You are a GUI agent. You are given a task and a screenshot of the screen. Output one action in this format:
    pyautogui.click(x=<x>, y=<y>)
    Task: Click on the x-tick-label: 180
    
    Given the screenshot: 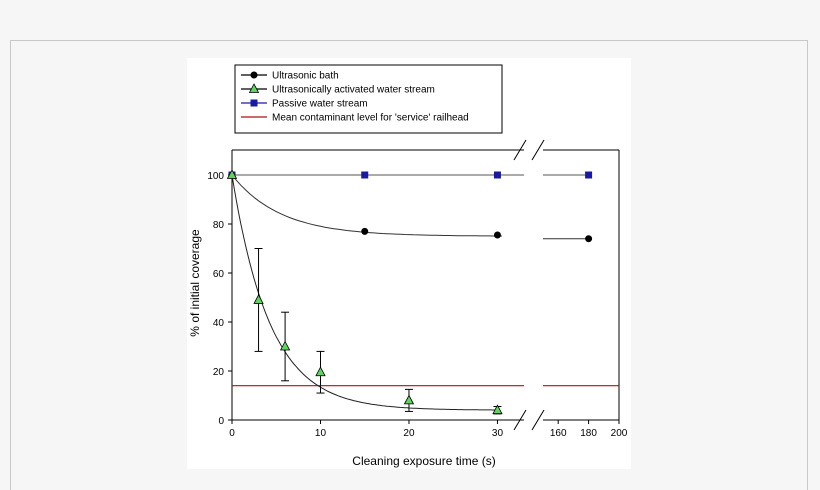 What is the action you would take?
    pyautogui.click(x=588, y=433)
    